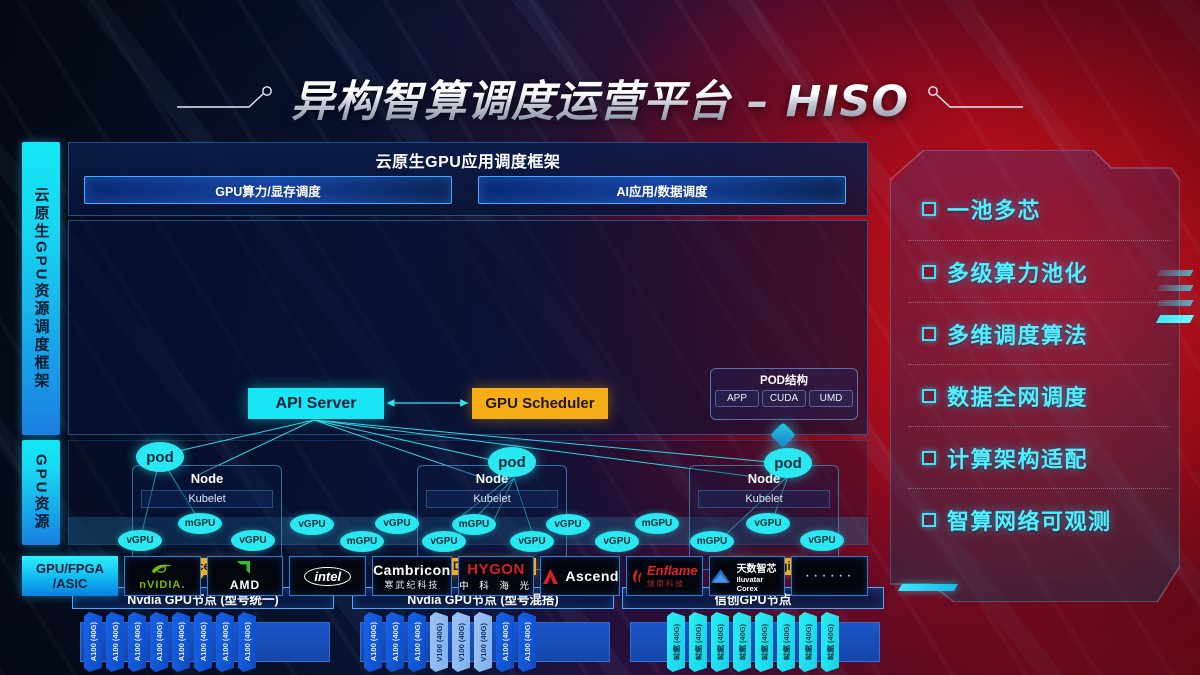 Image resolution: width=1200 pixels, height=675 pixels. I want to click on vendor-name: nVIDIA., so click(162, 584).